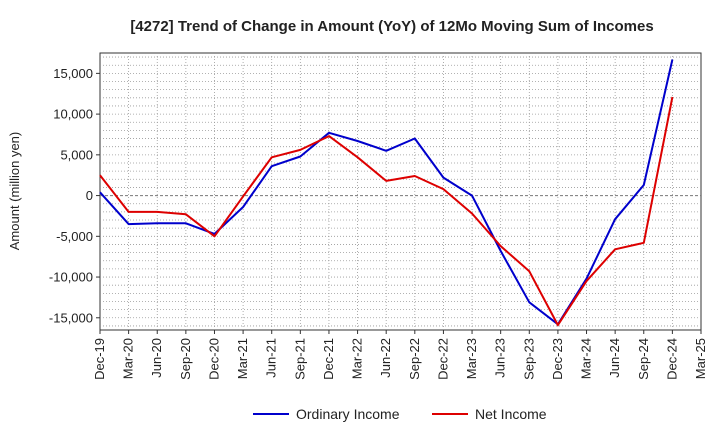  I want to click on x-tick-label: Dec-21, so click(328, 359).